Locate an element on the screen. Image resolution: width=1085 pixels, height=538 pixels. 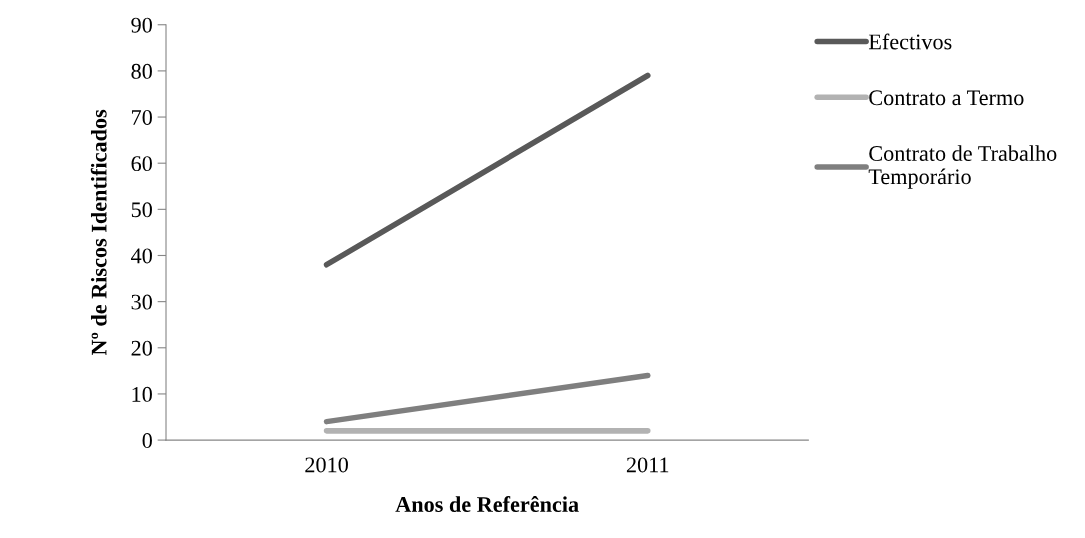
legend-label: Efectivos is located at coordinates (910, 41).